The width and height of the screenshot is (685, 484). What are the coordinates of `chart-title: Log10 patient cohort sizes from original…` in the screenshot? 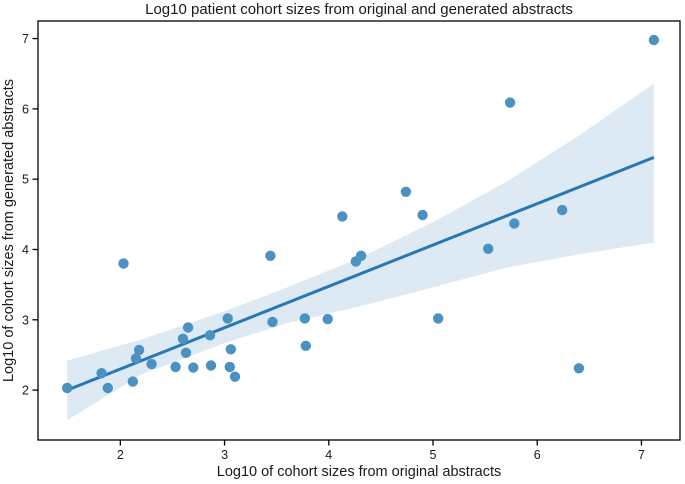 It's located at (359, 9).